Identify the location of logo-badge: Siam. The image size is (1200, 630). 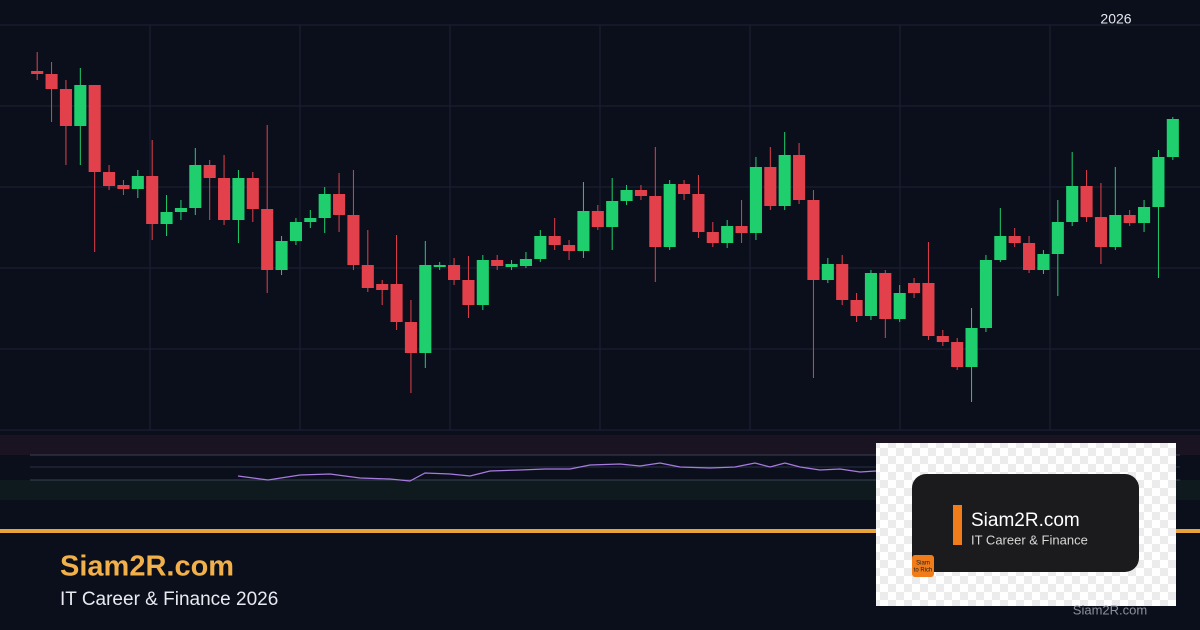
(923, 564).